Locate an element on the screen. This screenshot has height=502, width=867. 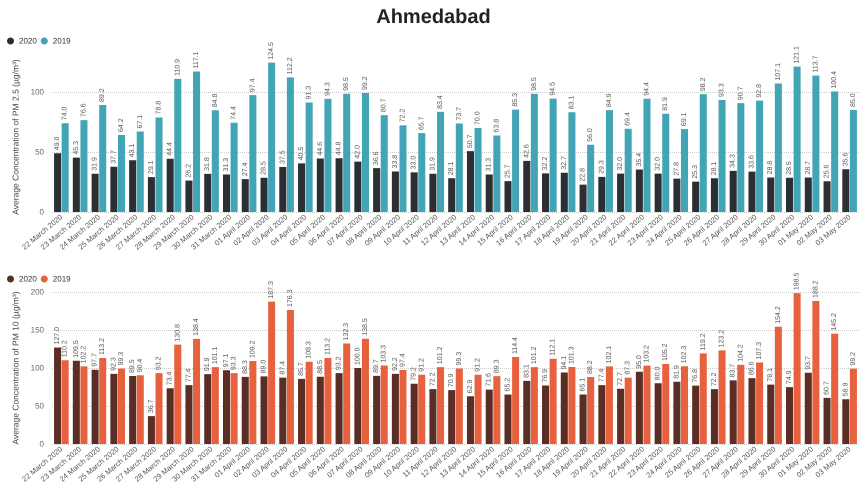
legend-label: 2020 is located at coordinates (28, 279).